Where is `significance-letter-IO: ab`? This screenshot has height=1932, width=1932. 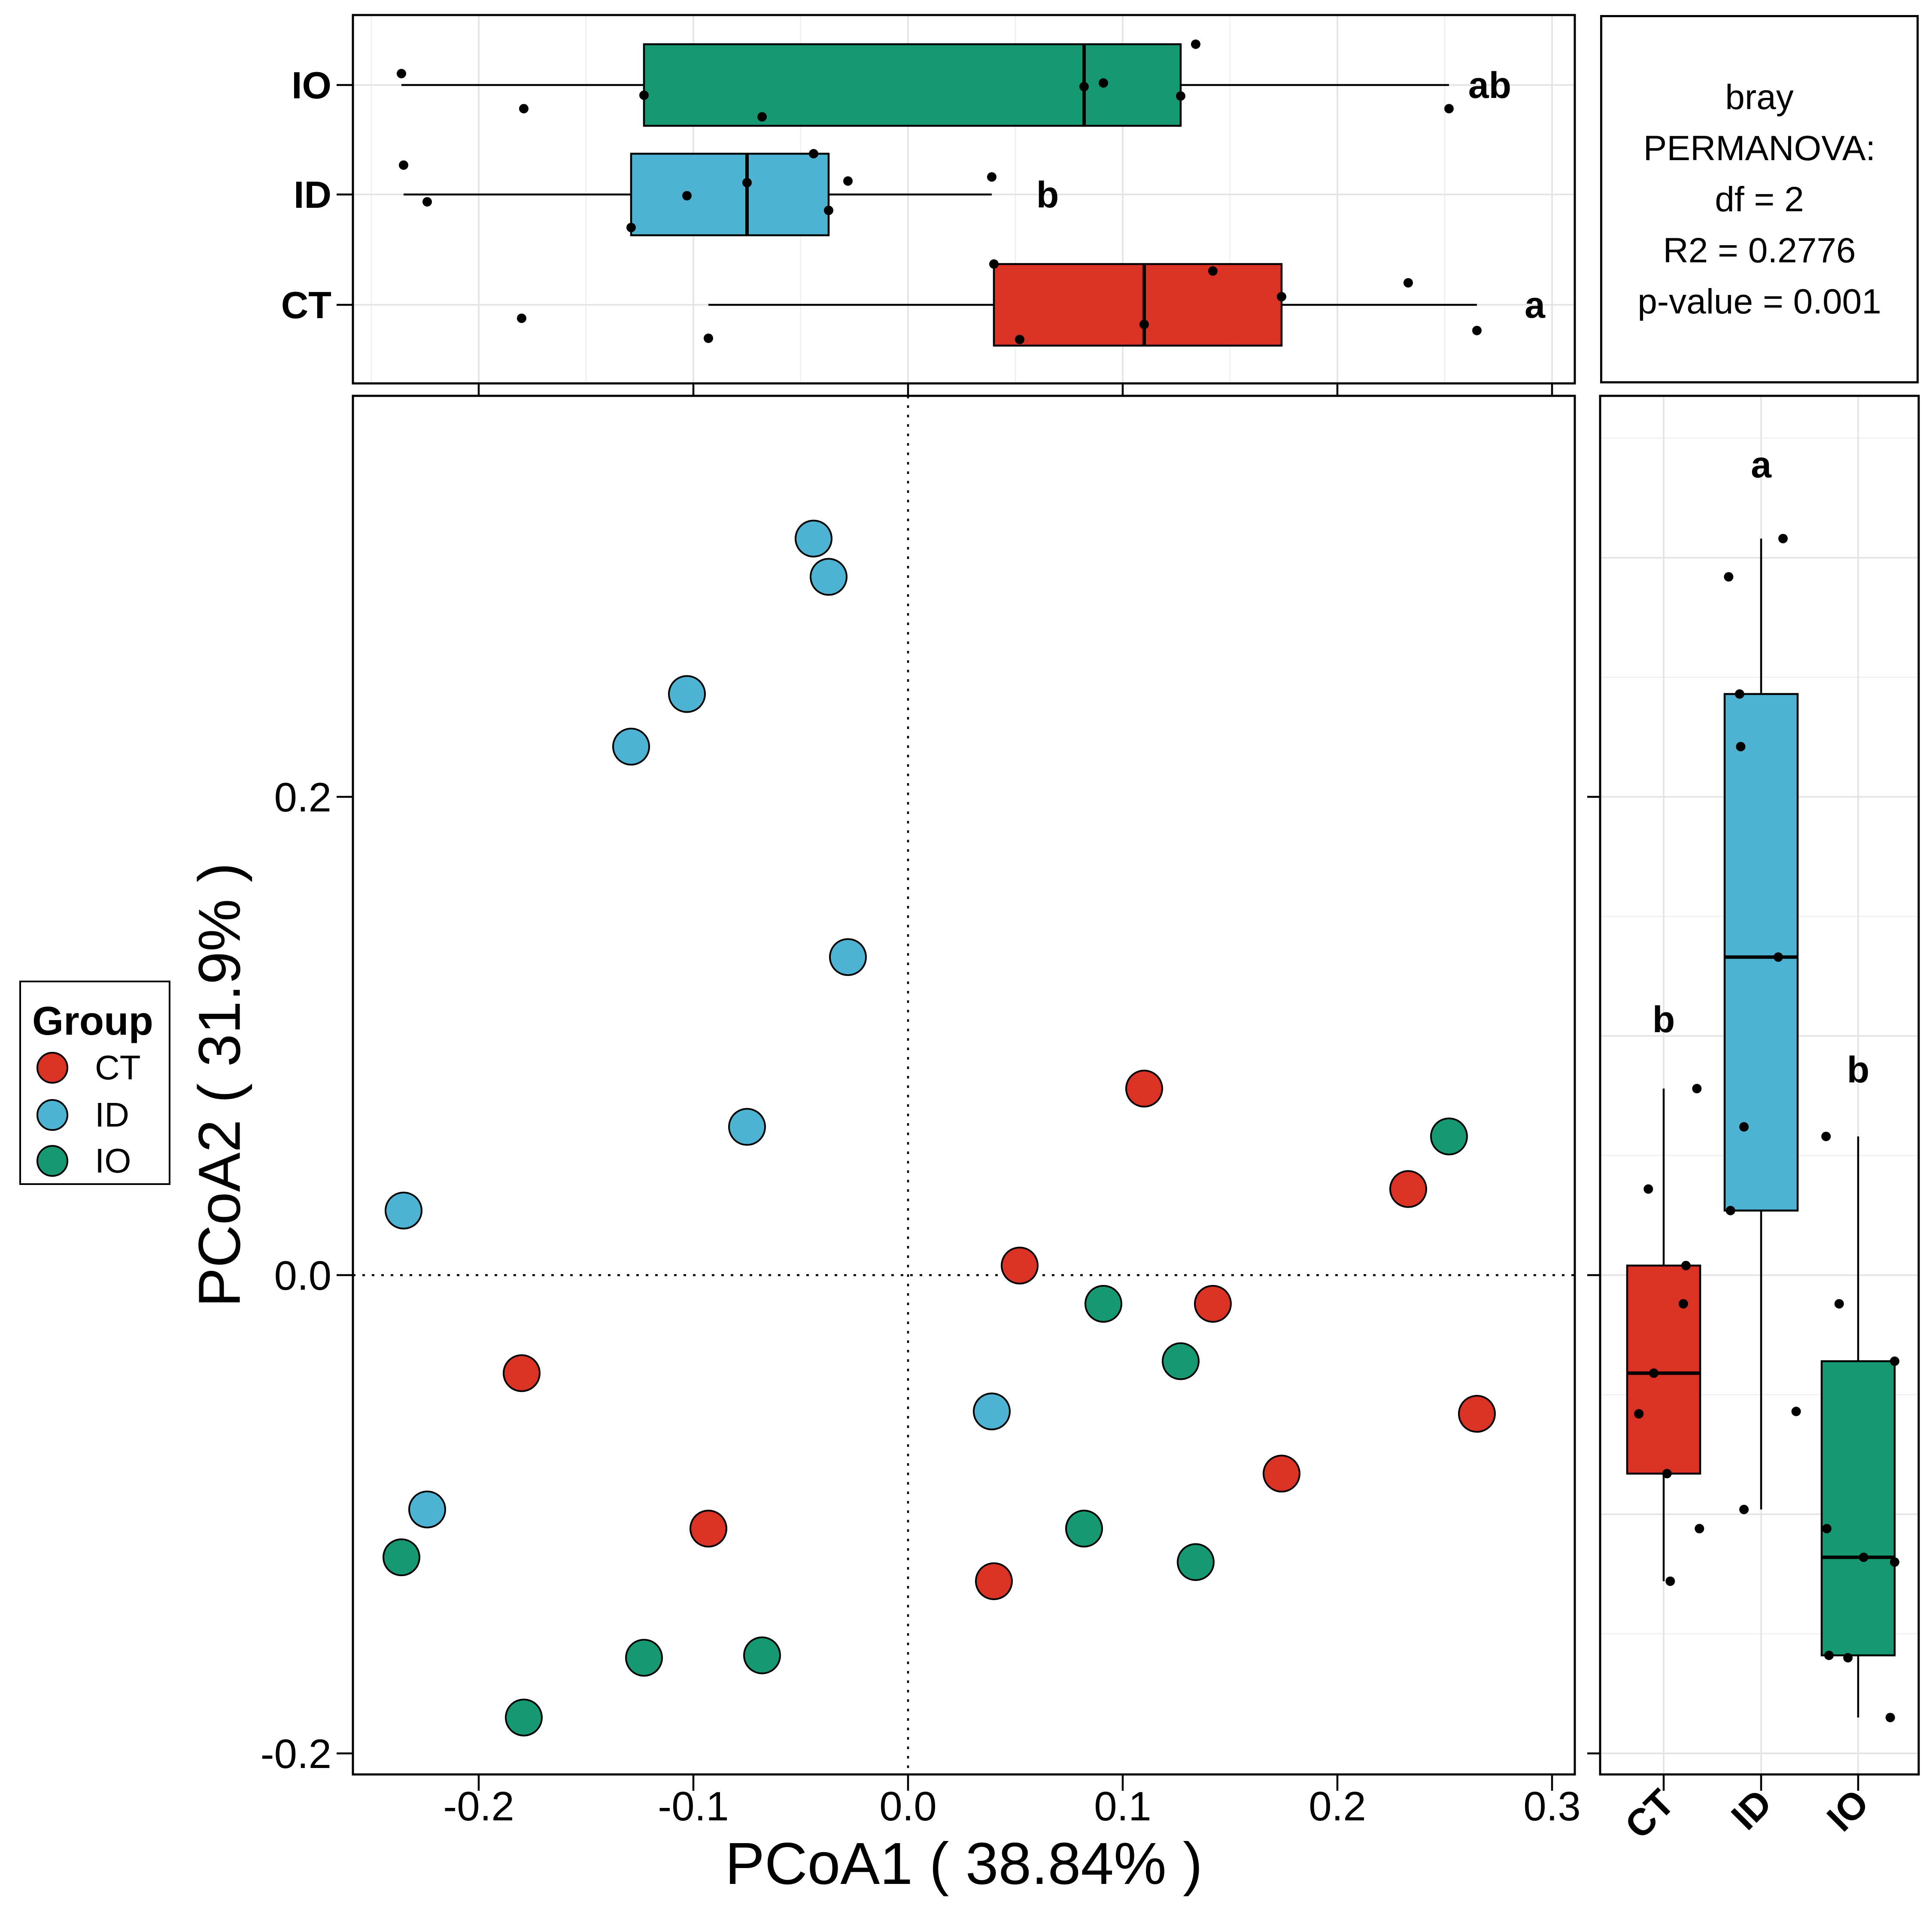 significance-letter-IO: ab is located at coordinates (1489, 85).